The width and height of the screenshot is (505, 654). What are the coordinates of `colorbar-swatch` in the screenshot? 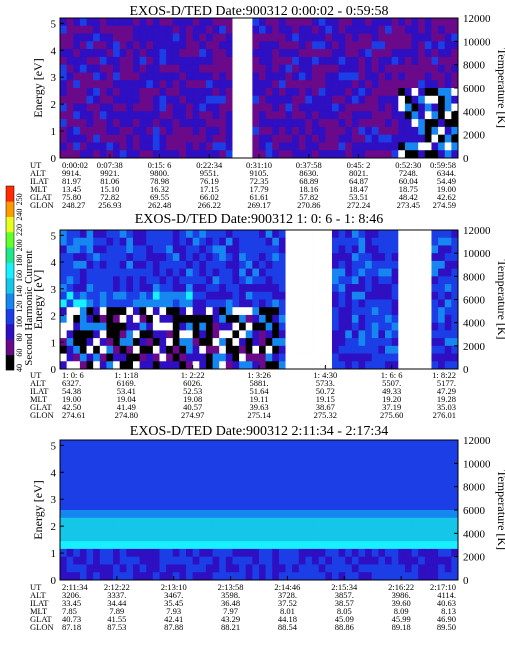 It's located at (10, 209).